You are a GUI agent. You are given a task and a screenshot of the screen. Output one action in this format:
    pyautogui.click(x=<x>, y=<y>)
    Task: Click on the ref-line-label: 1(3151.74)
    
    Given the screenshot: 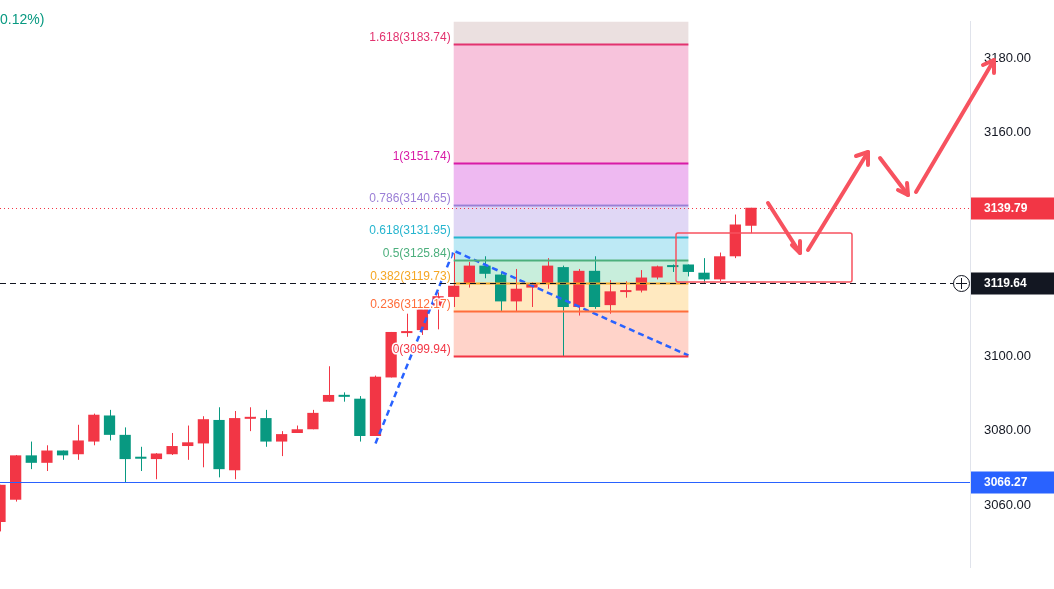 What is the action you would take?
    pyautogui.click(x=421, y=155)
    